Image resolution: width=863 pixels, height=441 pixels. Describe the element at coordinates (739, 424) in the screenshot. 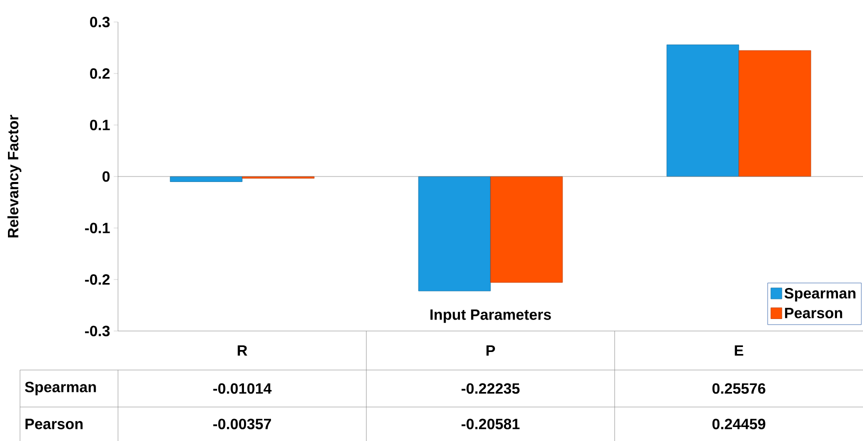

I see `data-label: 0.24459` at that location.